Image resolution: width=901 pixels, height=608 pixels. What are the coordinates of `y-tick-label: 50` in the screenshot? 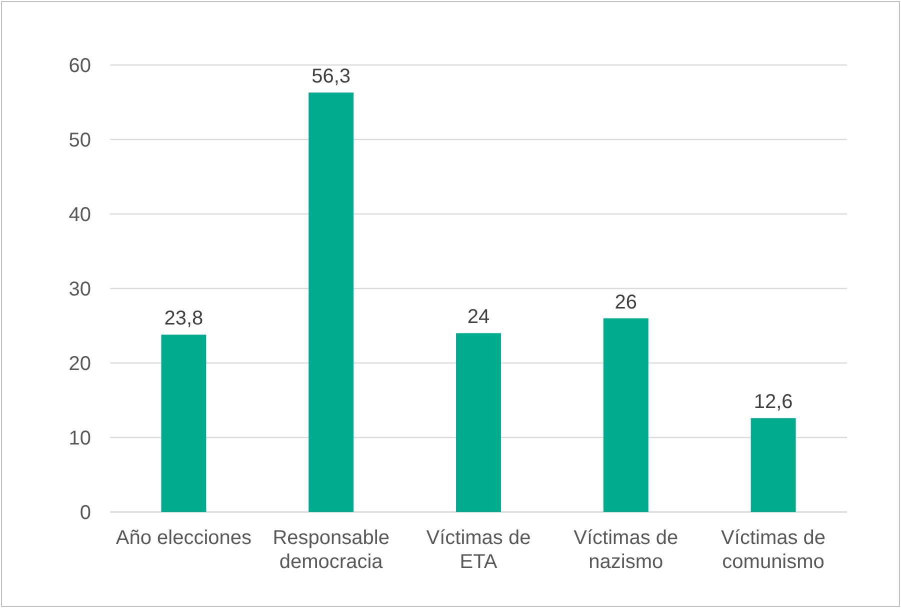 It's located at (79, 141).